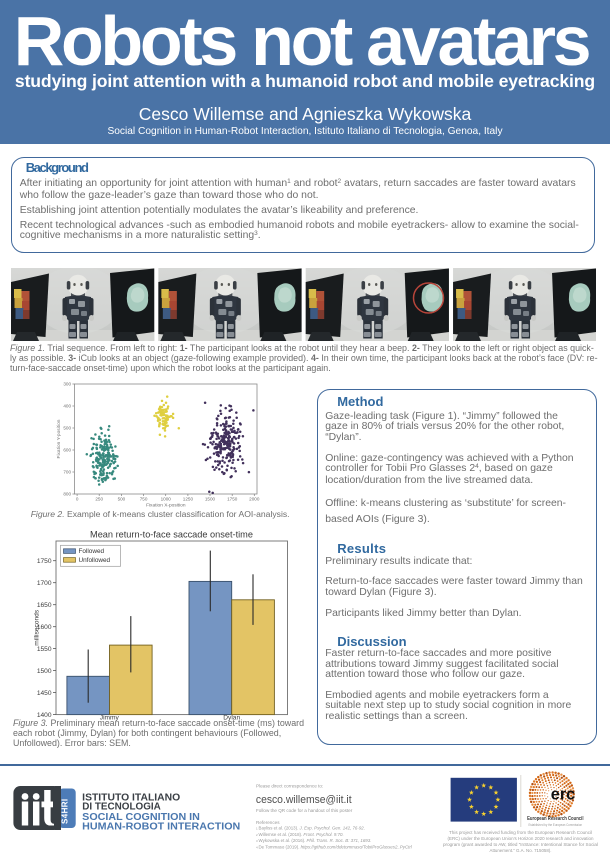 The height and width of the screenshot is (863, 610). I want to click on svg-text:Mean return-to-face saccade on: Mean return-to-face saccade onset-time, so click(171, 535).